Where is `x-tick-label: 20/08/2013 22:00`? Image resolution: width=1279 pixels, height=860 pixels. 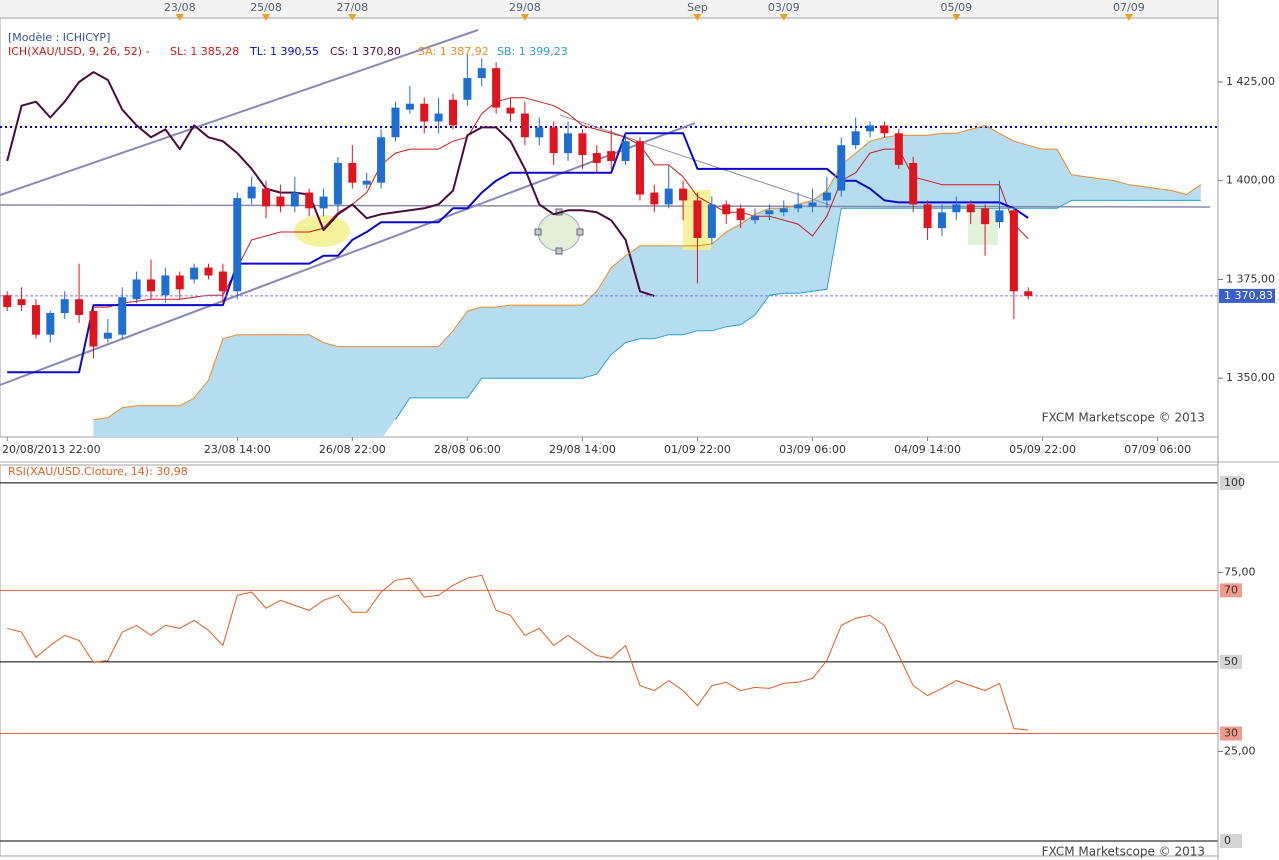
x-tick-label: 20/08/2013 22:00 is located at coordinates (51, 449).